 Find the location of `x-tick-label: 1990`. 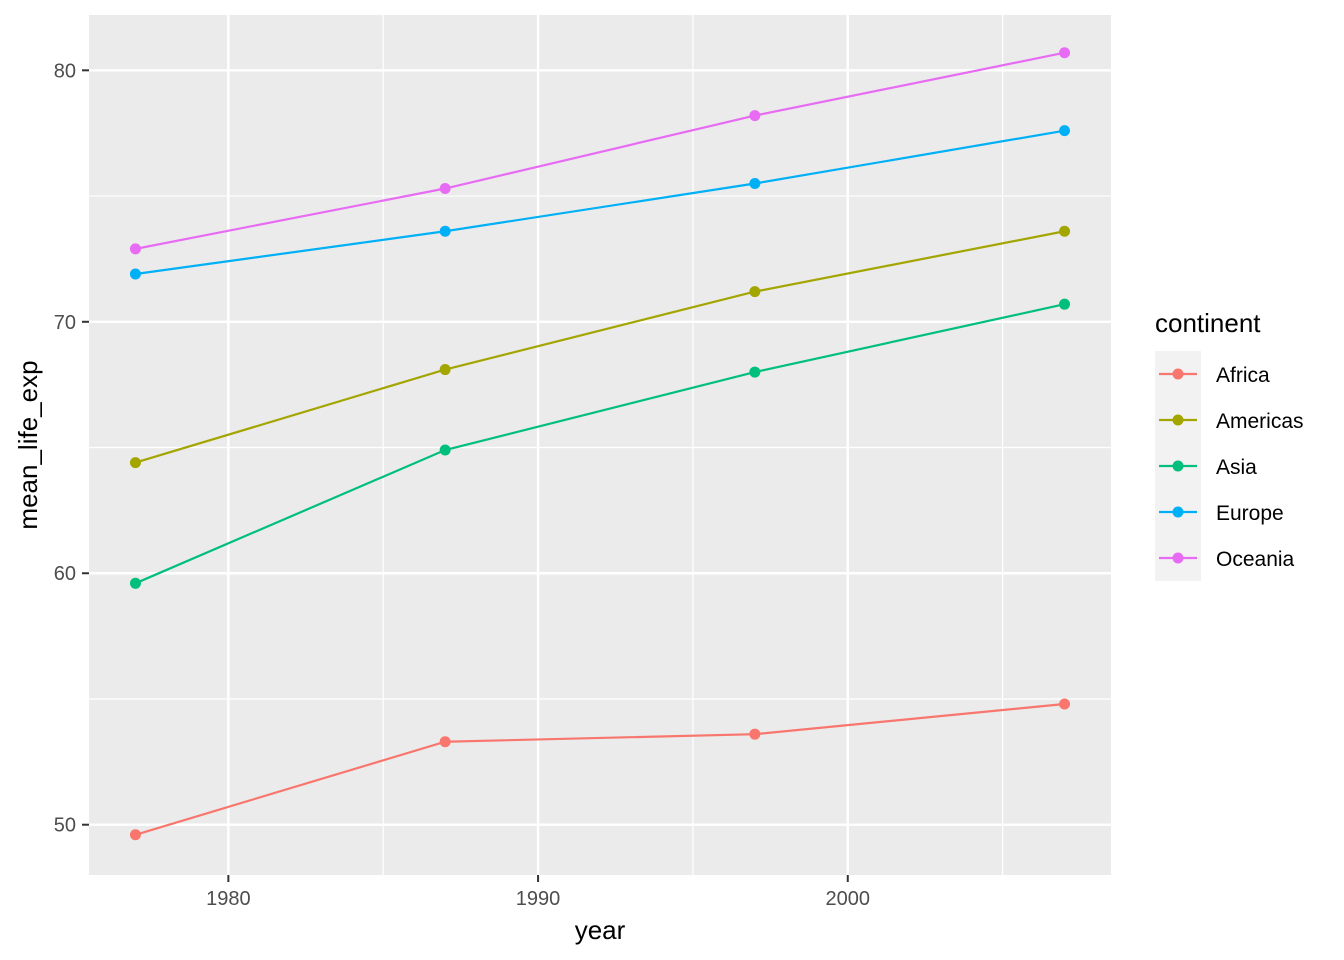

x-tick-label: 1990 is located at coordinates (538, 899).